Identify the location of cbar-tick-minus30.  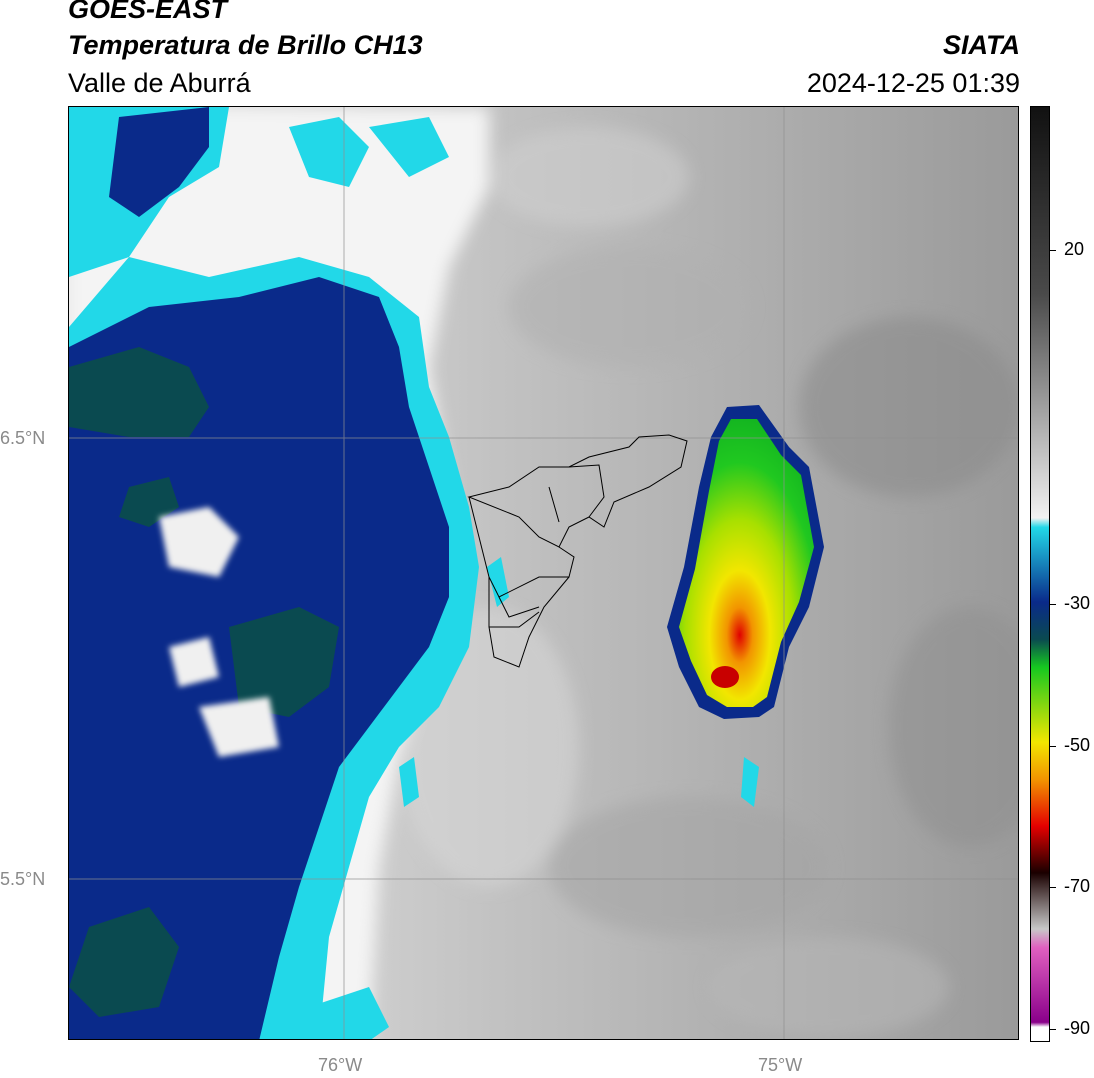
(1053, 604).